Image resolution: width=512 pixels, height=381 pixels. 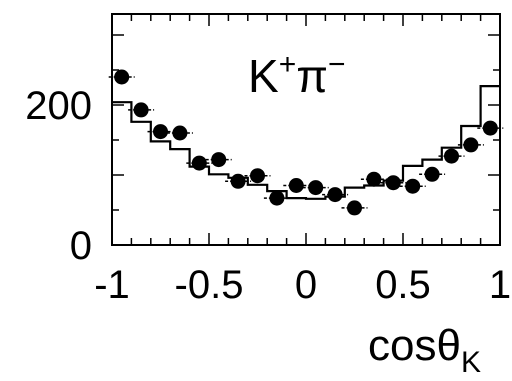 What do you see at coordinates (81, 246) in the screenshot?
I see `y-tick-label: 0` at bounding box center [81, 246].